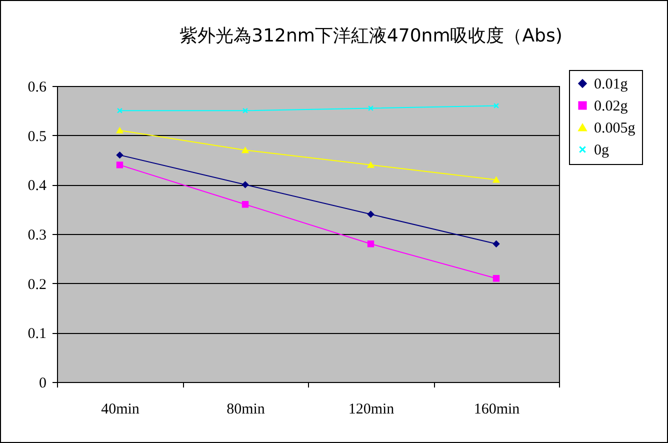  I want to click on x-tick-label: 40min, so click(120, 410).